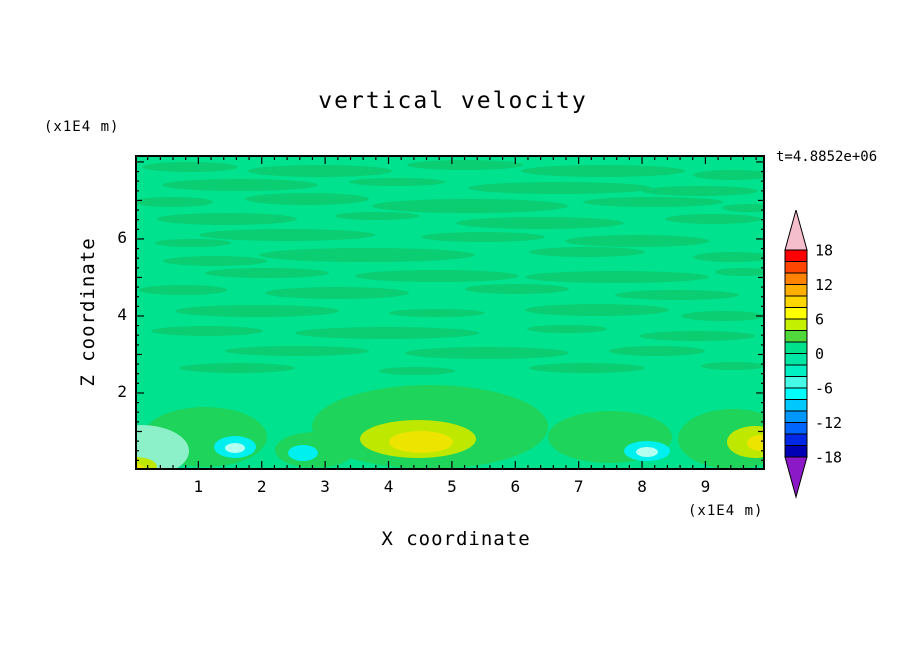 This screenshot has height=654, width=904. Describe the element at coordinates (388, 486) in the screenshot. I see `x-tick-label: 4` at that location.